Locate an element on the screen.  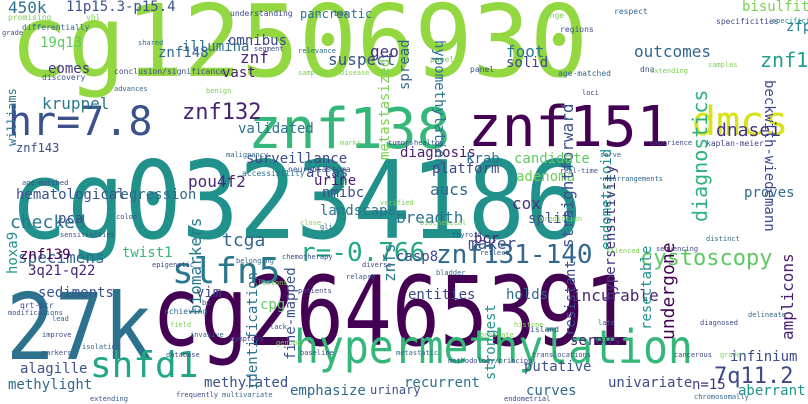
word-verified: gli is located at coordinates (326, 227).